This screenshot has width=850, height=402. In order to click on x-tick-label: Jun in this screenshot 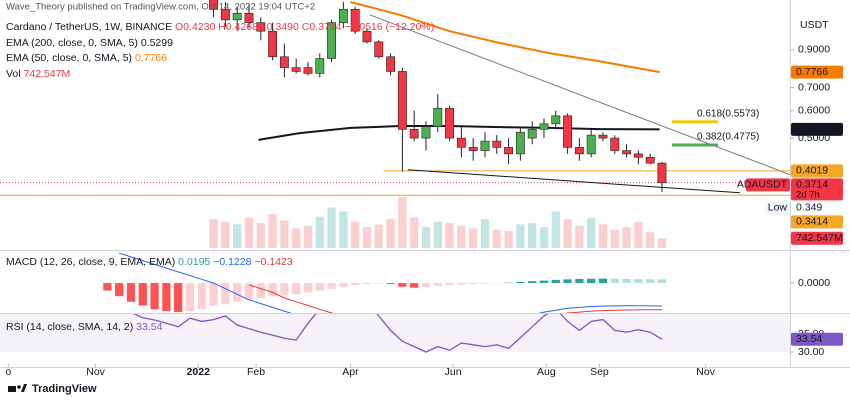, I will do `click(453, 372)`.